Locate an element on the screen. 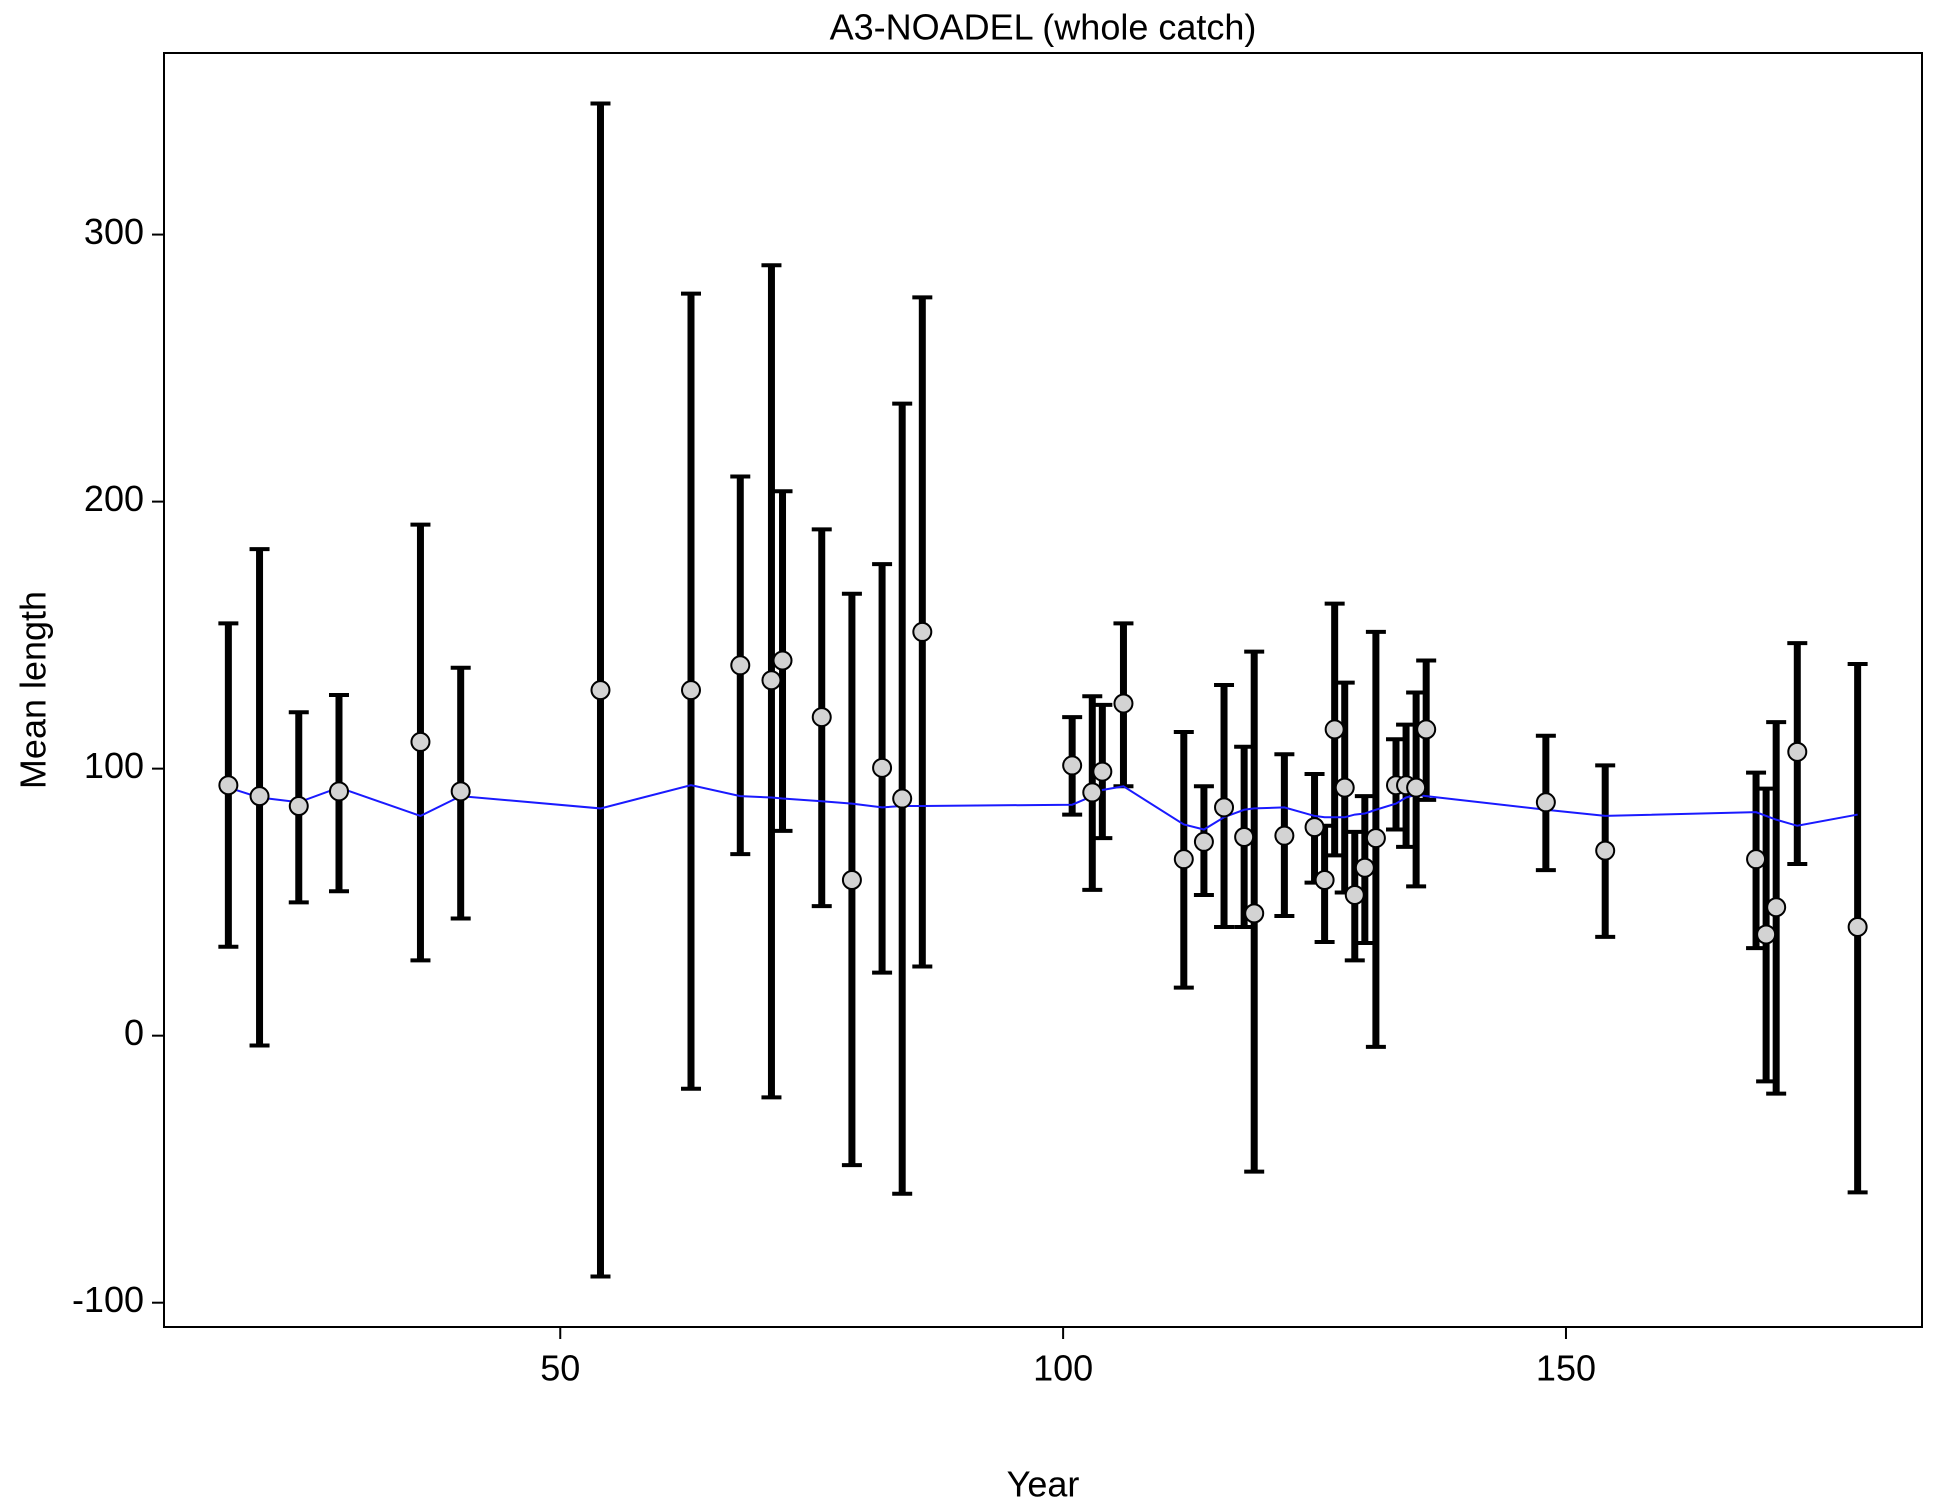 The image size is (1950, 1500). y-tick-label: 300 is located at coordinates (114, 231).